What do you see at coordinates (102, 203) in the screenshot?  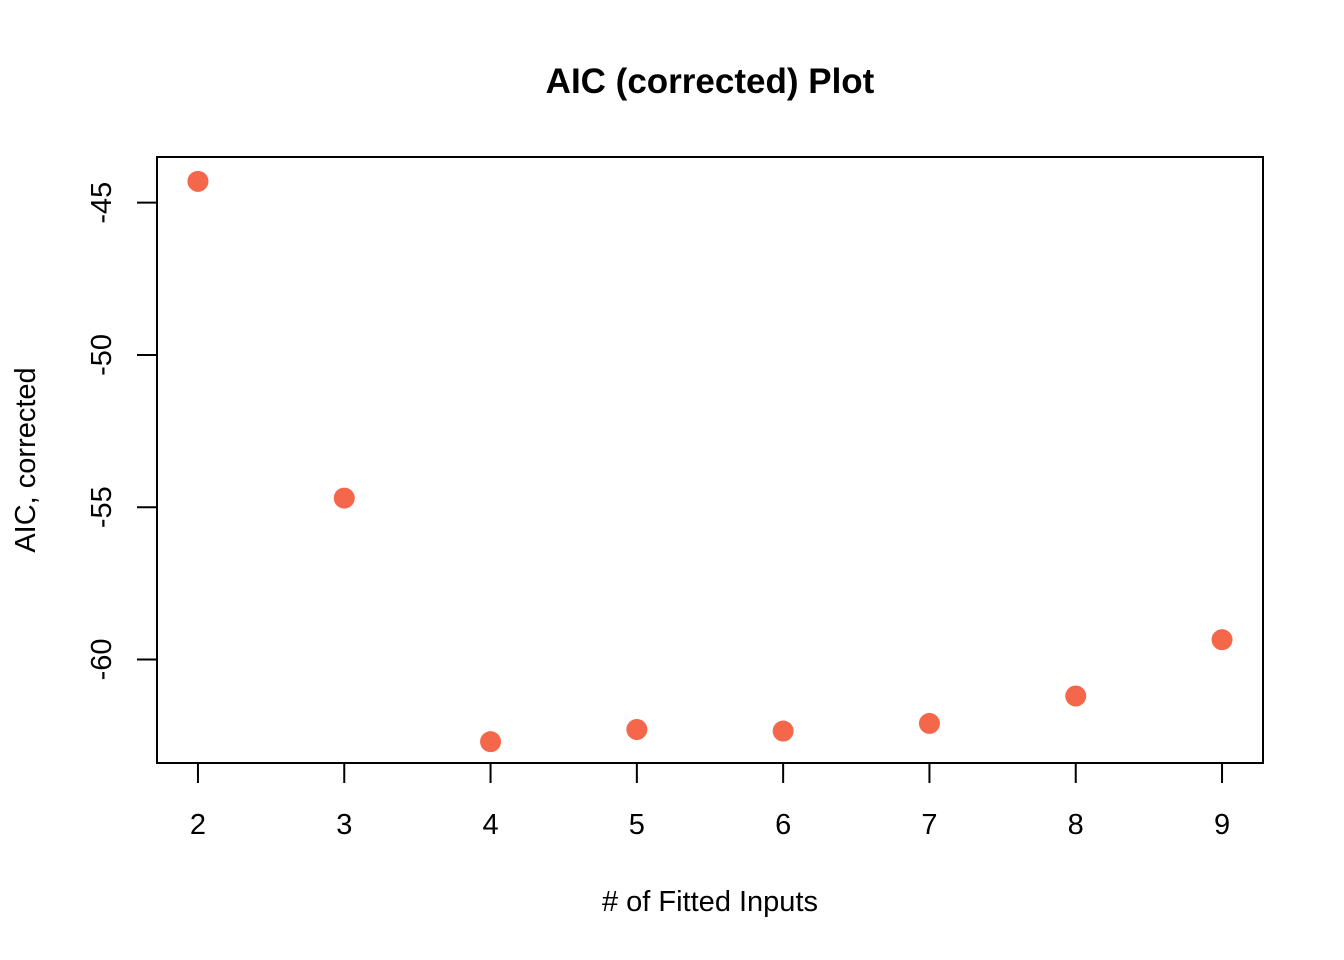 I see `y-tick-label: -45` at bounding box center [102, 203].